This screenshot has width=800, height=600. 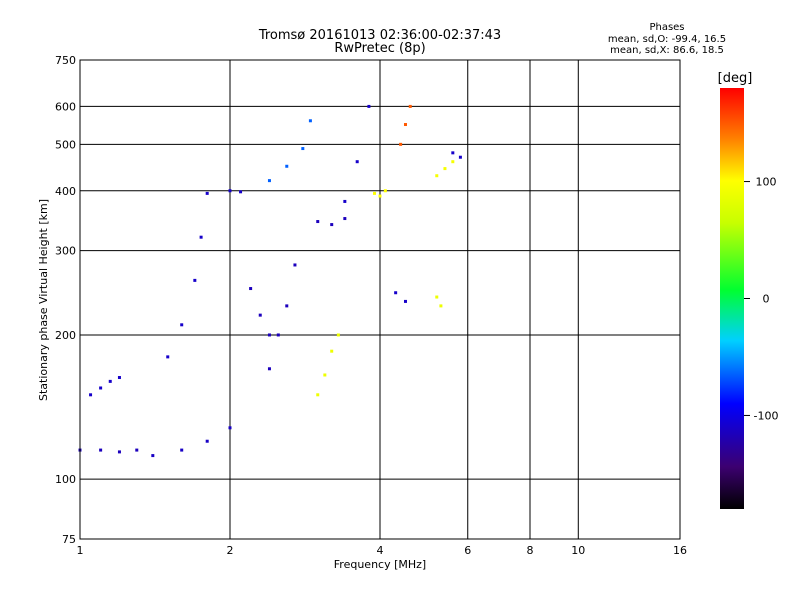 I want to click on colorbar, so click(x=732, y=298).